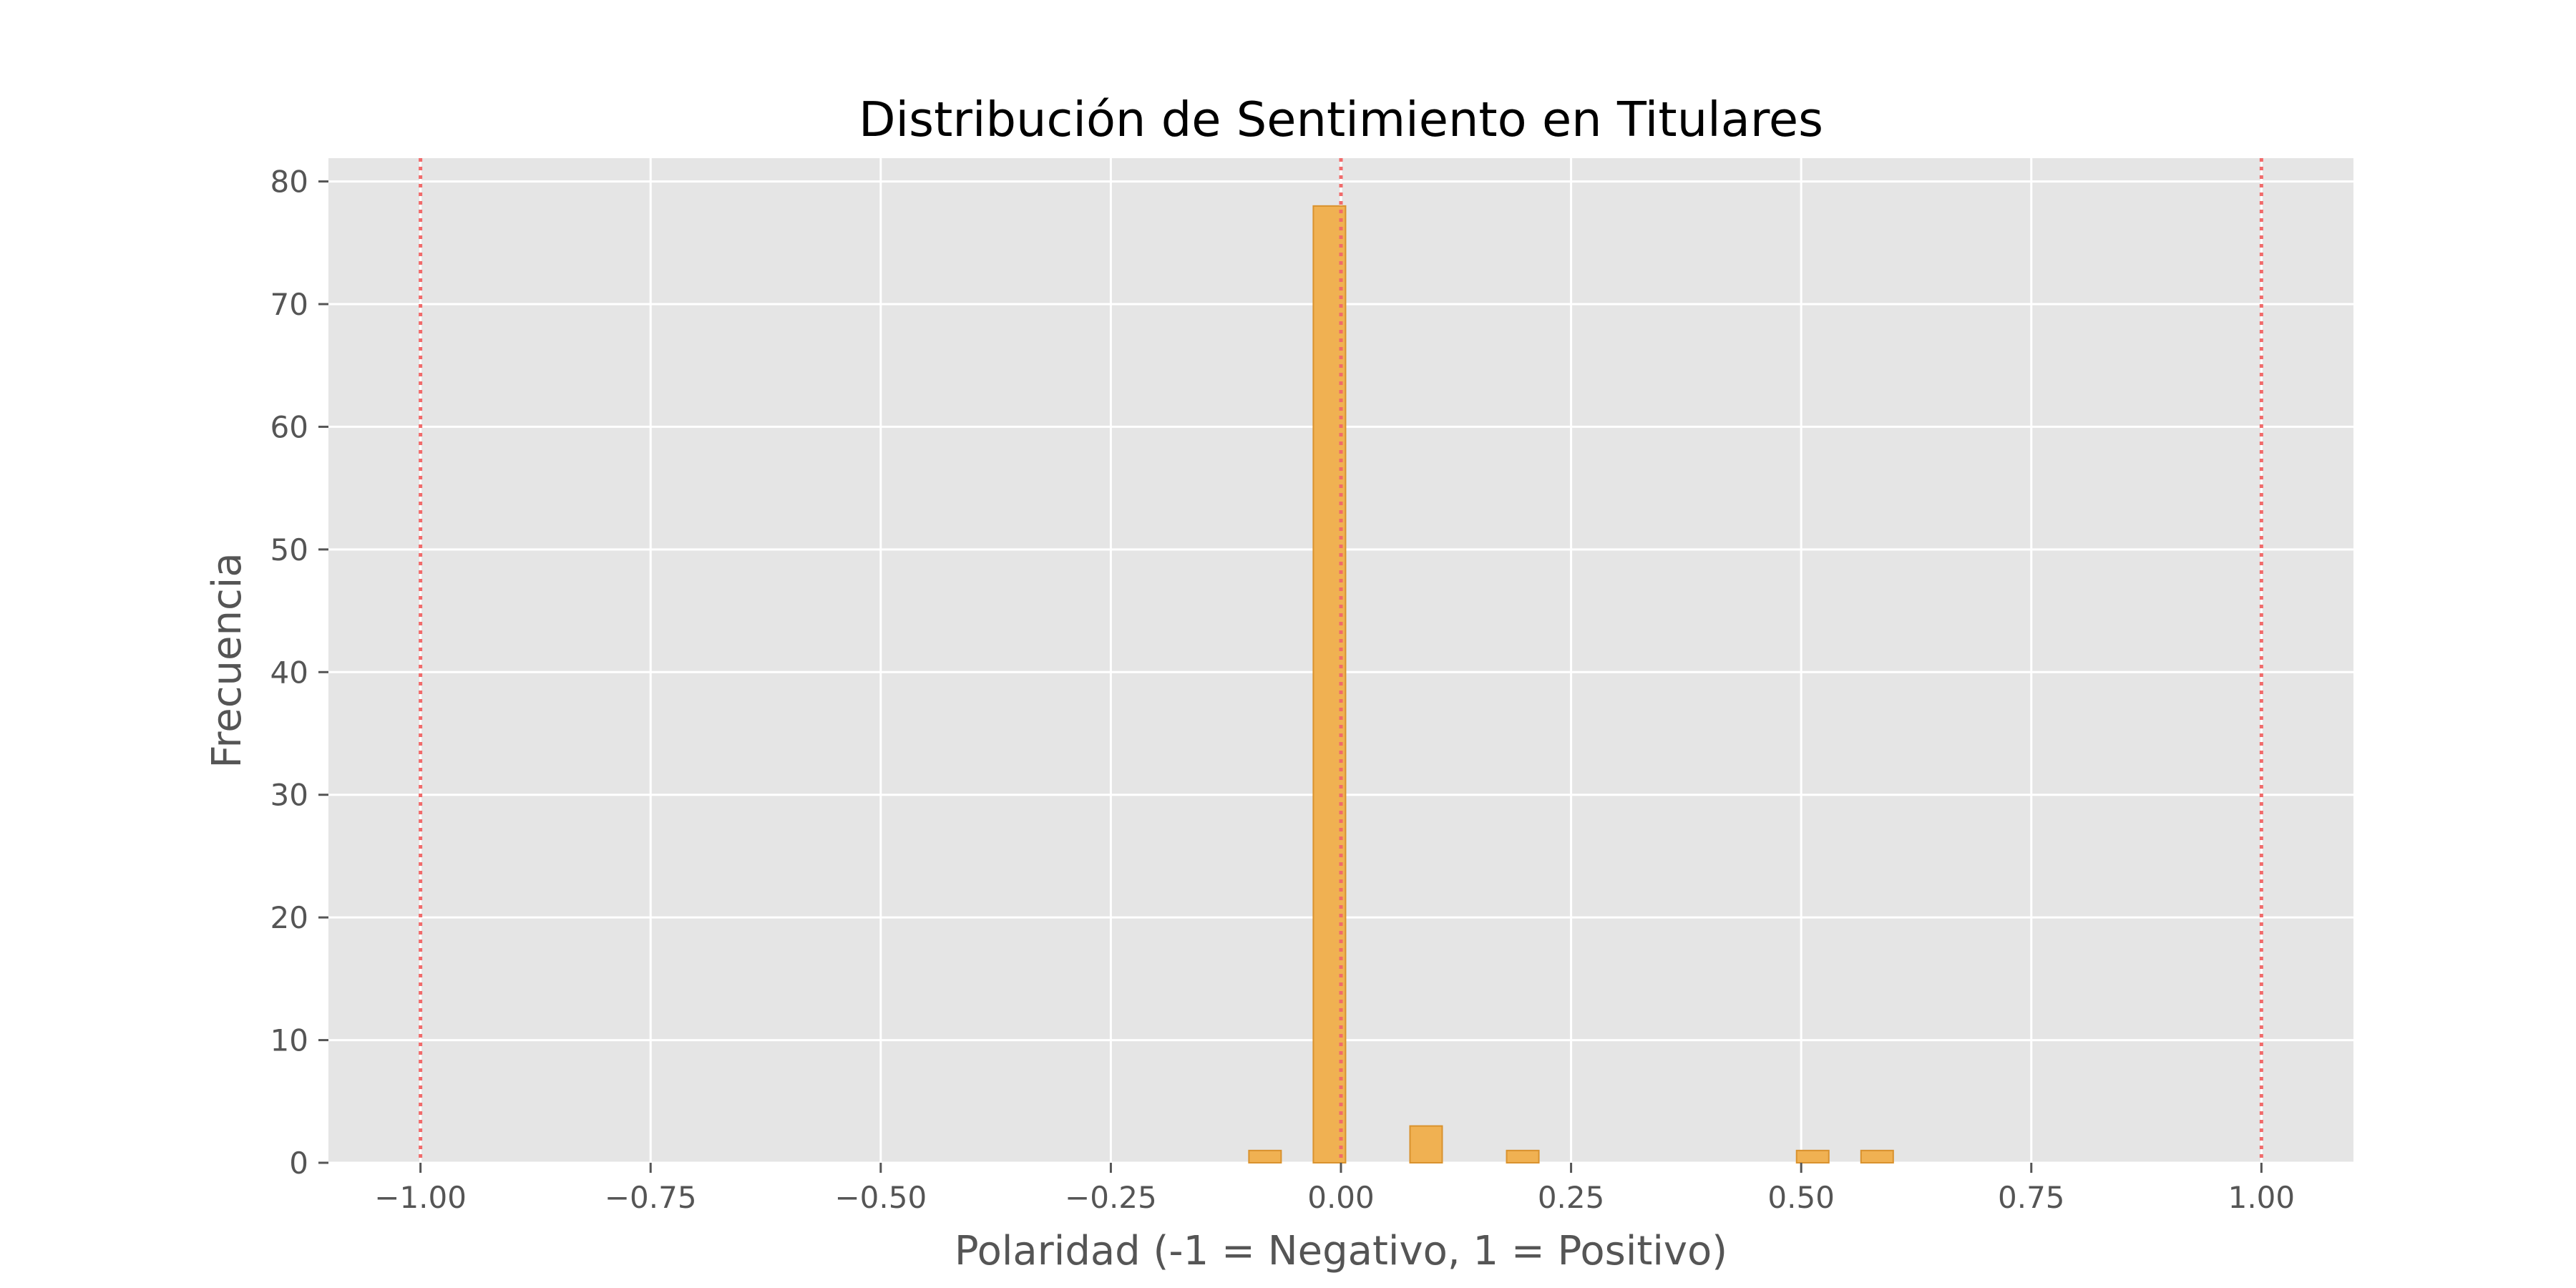 The image size is (2576, 1288). What do you see at coordinates (289, 672) in the screenshot?
I see `y-tick-label: 40` at bounding box center [289, 672].